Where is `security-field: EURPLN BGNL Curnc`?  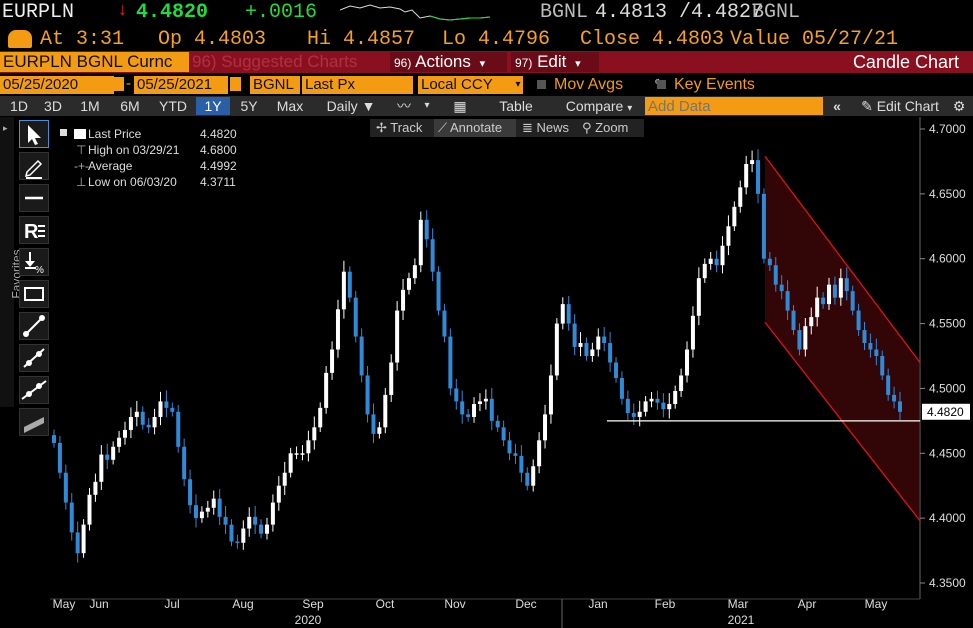
security-field: EURPLN BGNL Curnc is located at coordinates (94, 62).